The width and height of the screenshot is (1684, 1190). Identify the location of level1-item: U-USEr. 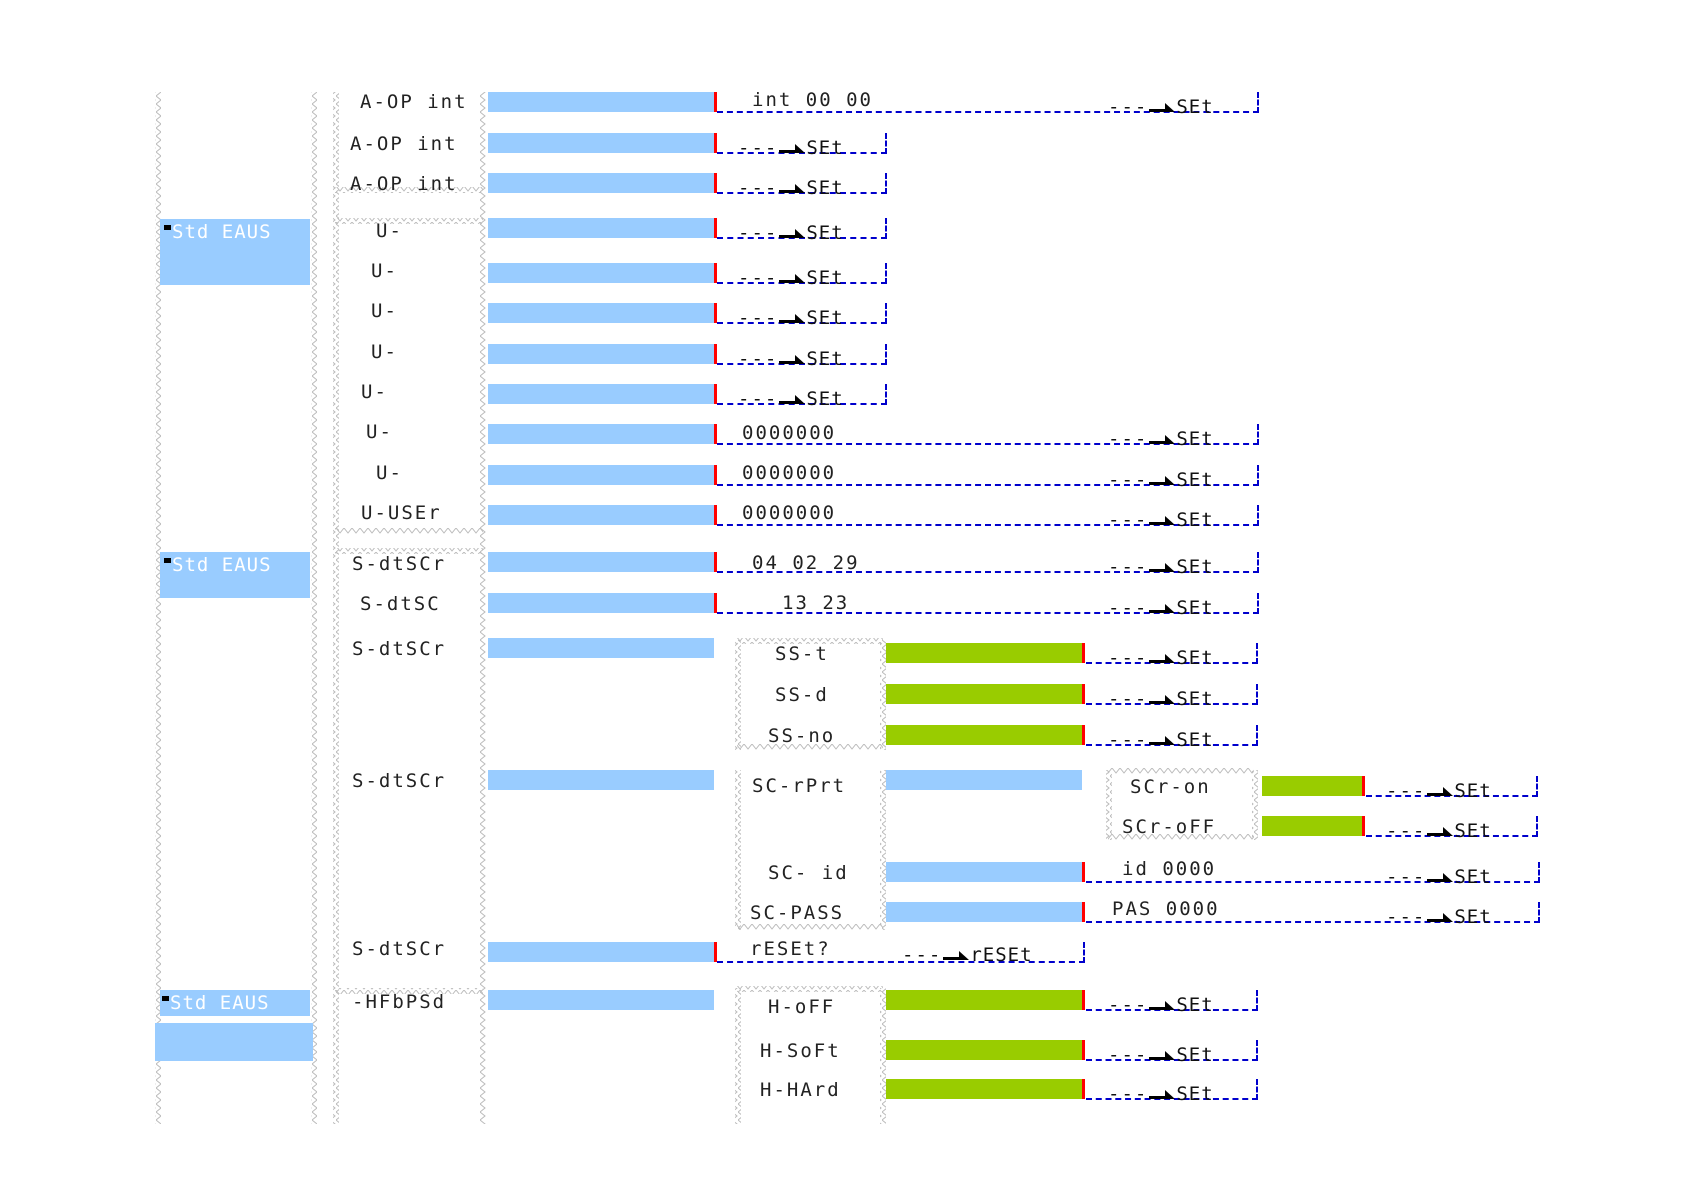
(401, 513).